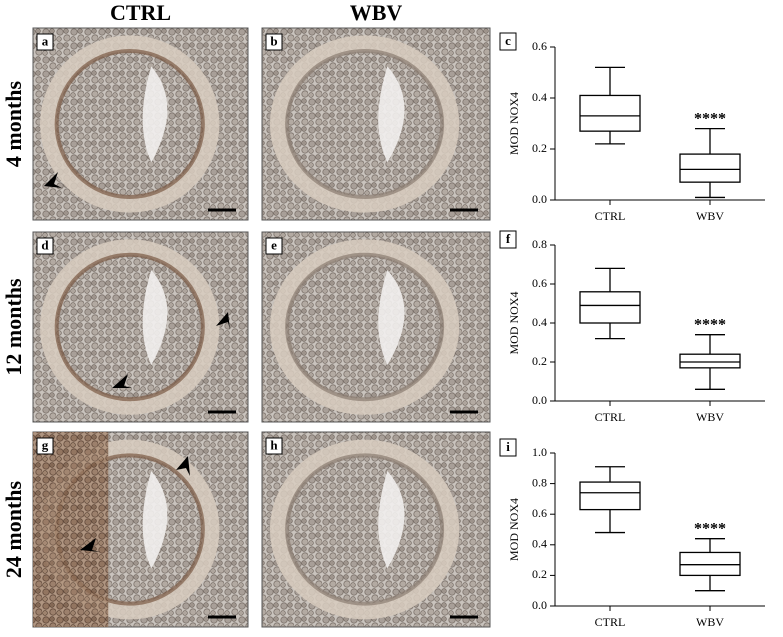  Describe the element at coordinates (13, 529) in the screenshot. I see `row-label: 24 months` at that location.